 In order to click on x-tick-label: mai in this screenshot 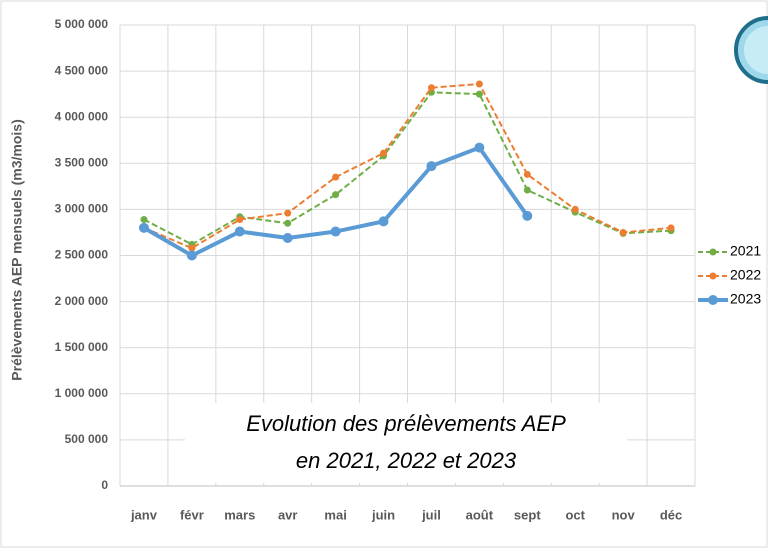, I will do `click(335, 514)`.